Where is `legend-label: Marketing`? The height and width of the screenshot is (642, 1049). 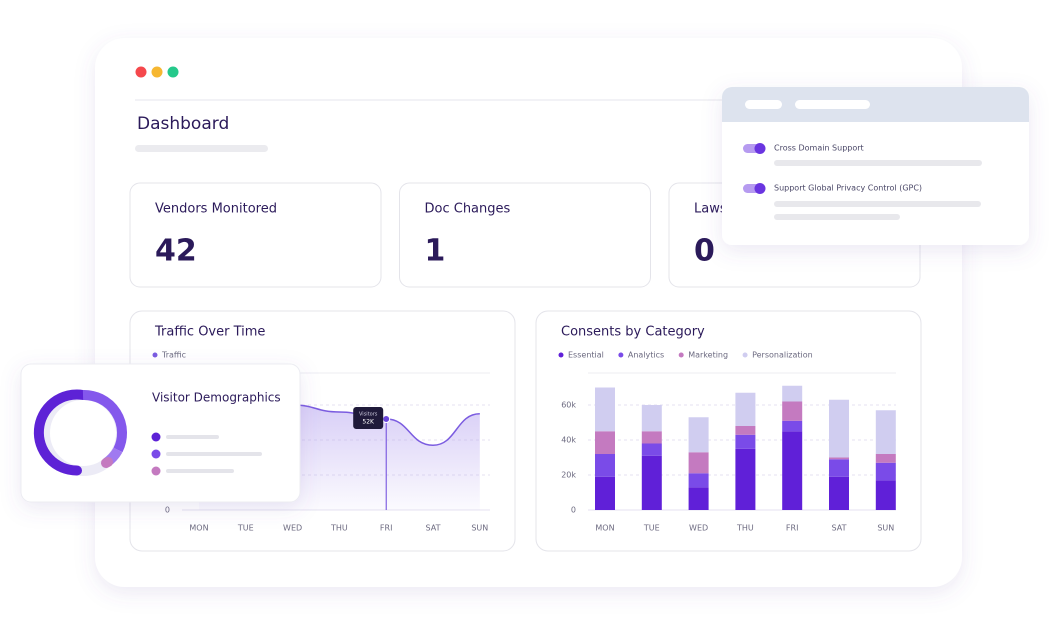 legend-label: Marketing is located at coordinates (708, 355).